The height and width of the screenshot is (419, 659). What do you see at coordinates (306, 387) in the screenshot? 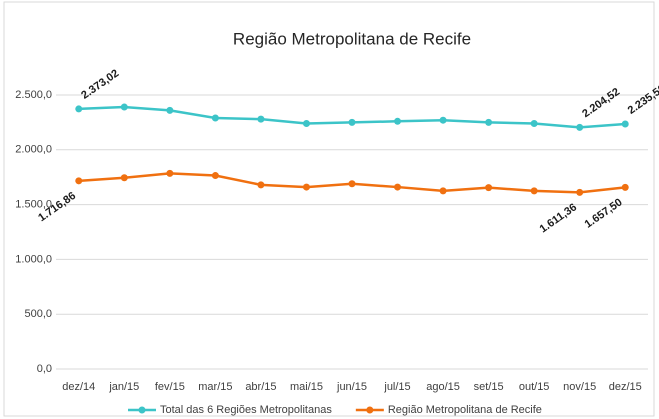
I see `x-tick-label: mai/15` at bounding box center [306, 387].